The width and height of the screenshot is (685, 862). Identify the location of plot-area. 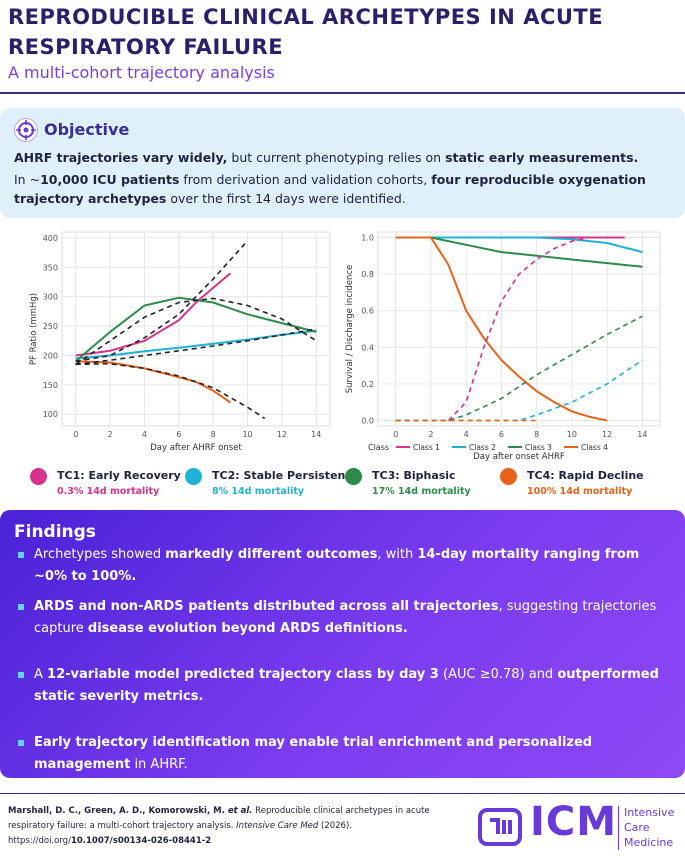
(196, 329).